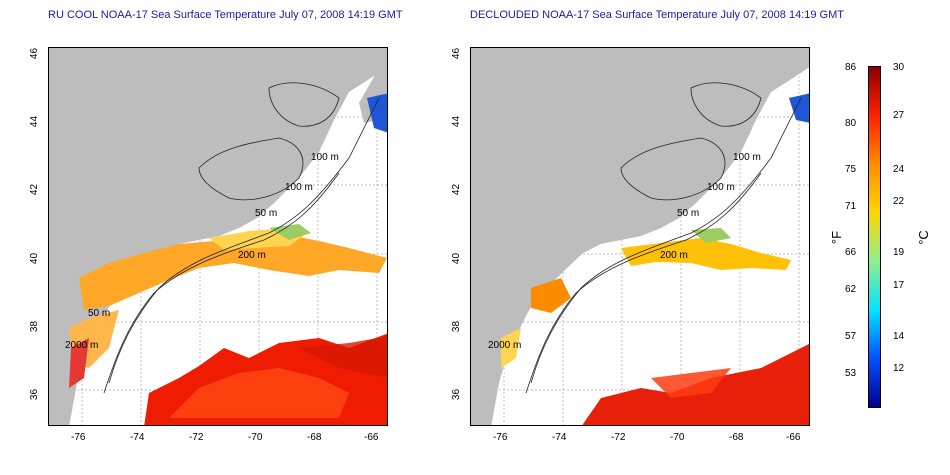 This screenshot has width=950, height=475. What do you see at coordinates (851, 336) in the screenshot?
I see `fahrenheit-tick: 57` at bounding box center [851, 336].